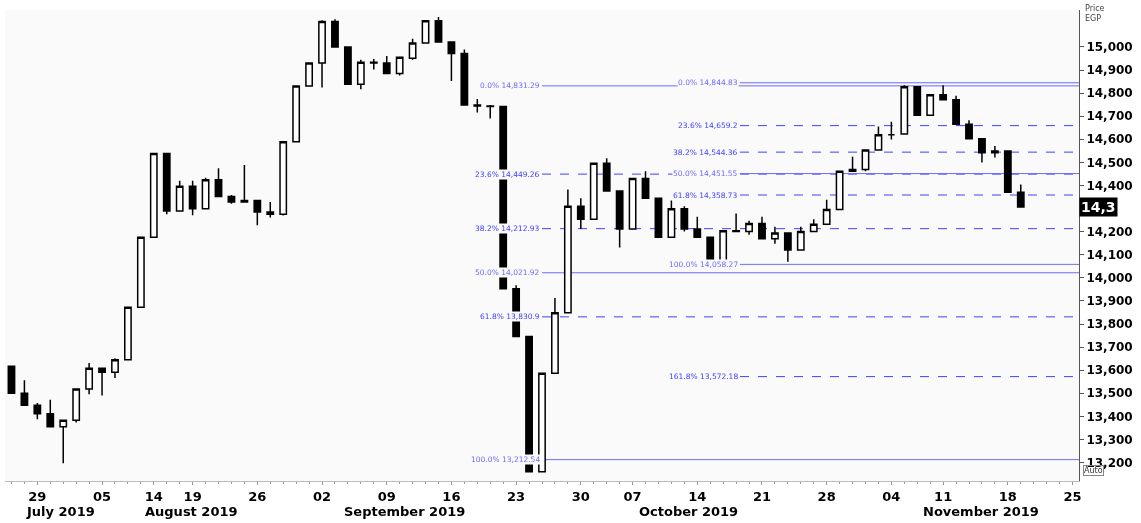  Describe the element at coordinates (1109, 439) in the screenshot. I see `y-tick-label: 13,300` at that location.